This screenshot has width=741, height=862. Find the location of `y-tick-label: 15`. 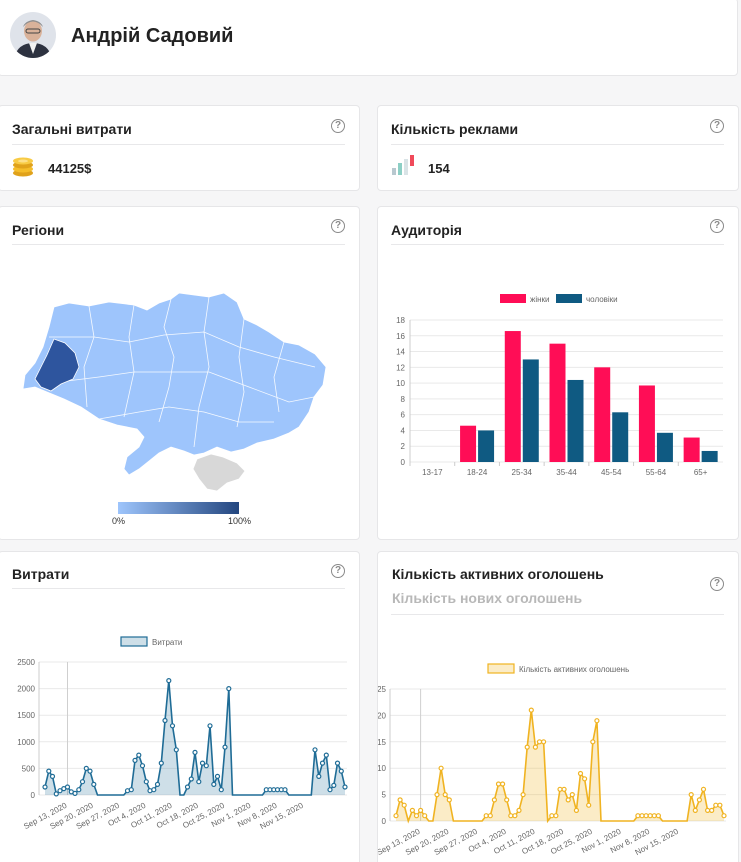

y-tick-label: 15 is located at coordinates (382, 742).